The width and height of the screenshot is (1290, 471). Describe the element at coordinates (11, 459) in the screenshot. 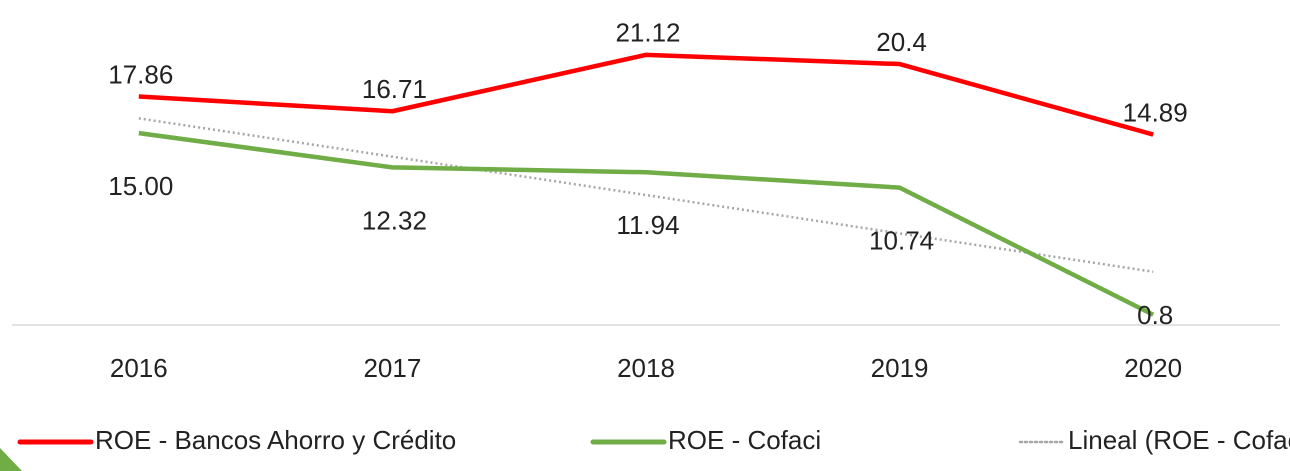

I see `corner-decoration` at that location.